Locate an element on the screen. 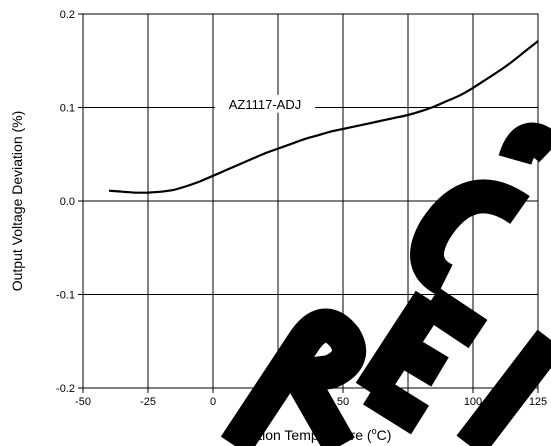 The width and height of the screenshot is (551, 446). x-tick-label: -25 is located at coordinates (148, 402).